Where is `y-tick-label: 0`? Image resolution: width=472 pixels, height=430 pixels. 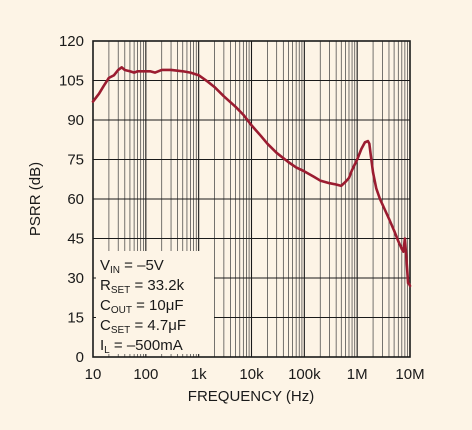 y-tick-label: 0 is located at coordinates (80, 357).